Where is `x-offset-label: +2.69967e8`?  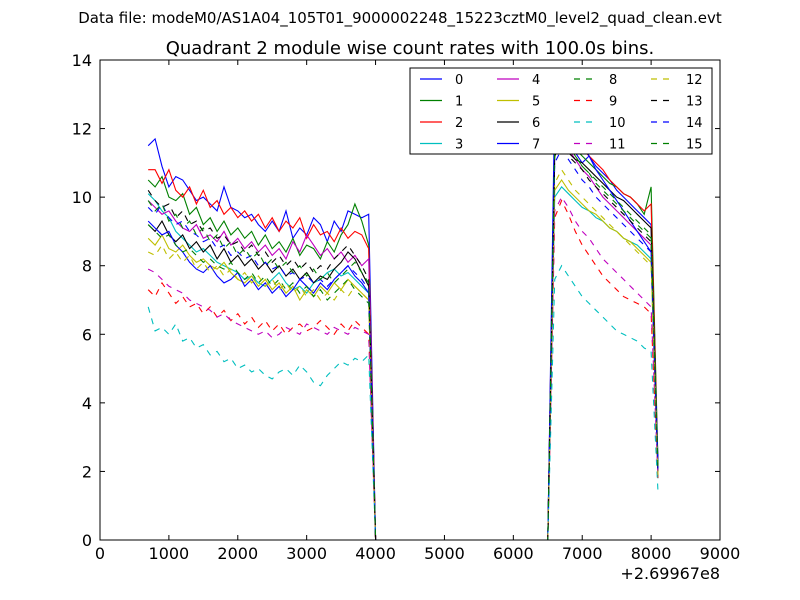
x-offset-label: +2.69967e8 is located at coordinates (670, 573).